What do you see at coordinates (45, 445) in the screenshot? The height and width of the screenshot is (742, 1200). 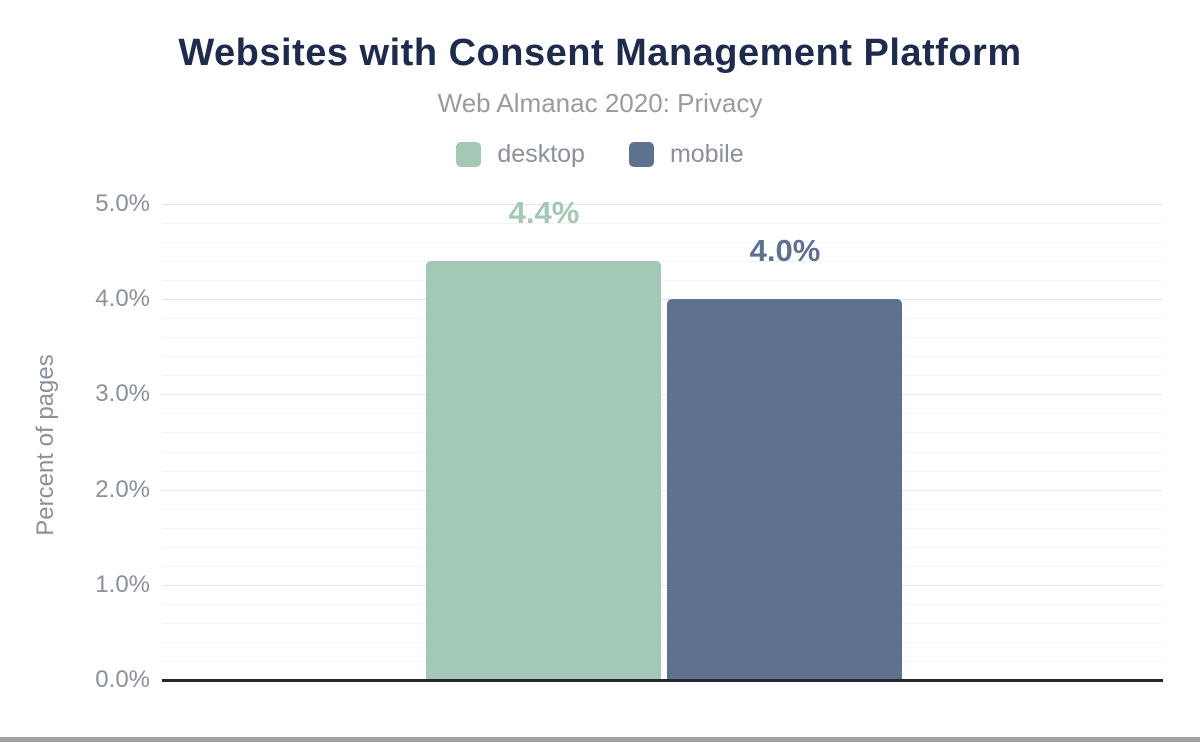 I see `y-axis-title: Percent of pages` at bounding box center [45, 445].